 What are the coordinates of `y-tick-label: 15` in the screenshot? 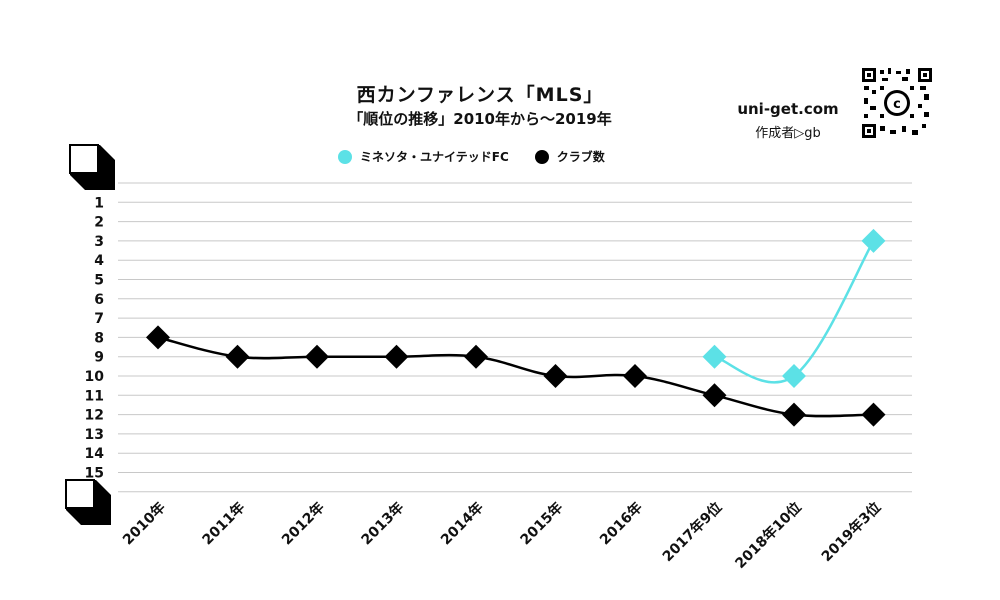 It's located at (94, 474).